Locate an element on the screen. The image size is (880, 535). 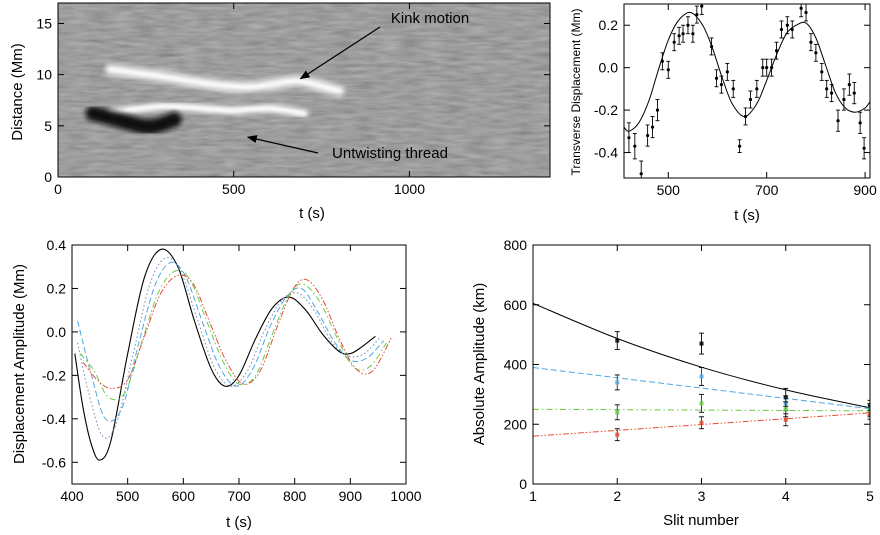
y-tick-label: 0.2 is located at coordinates (609, 25).